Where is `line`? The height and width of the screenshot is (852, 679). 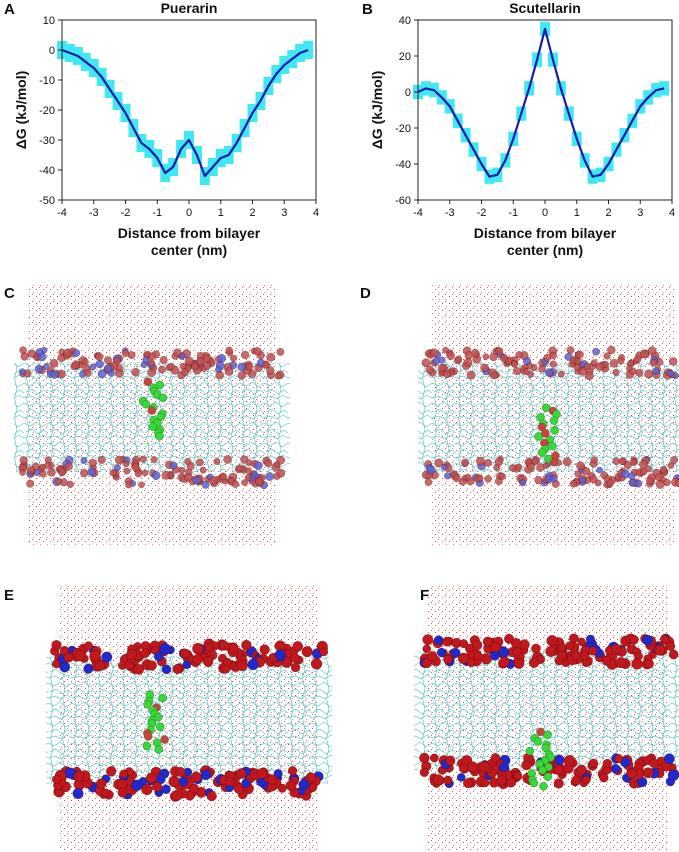
line is located at coordinates (185, 113).